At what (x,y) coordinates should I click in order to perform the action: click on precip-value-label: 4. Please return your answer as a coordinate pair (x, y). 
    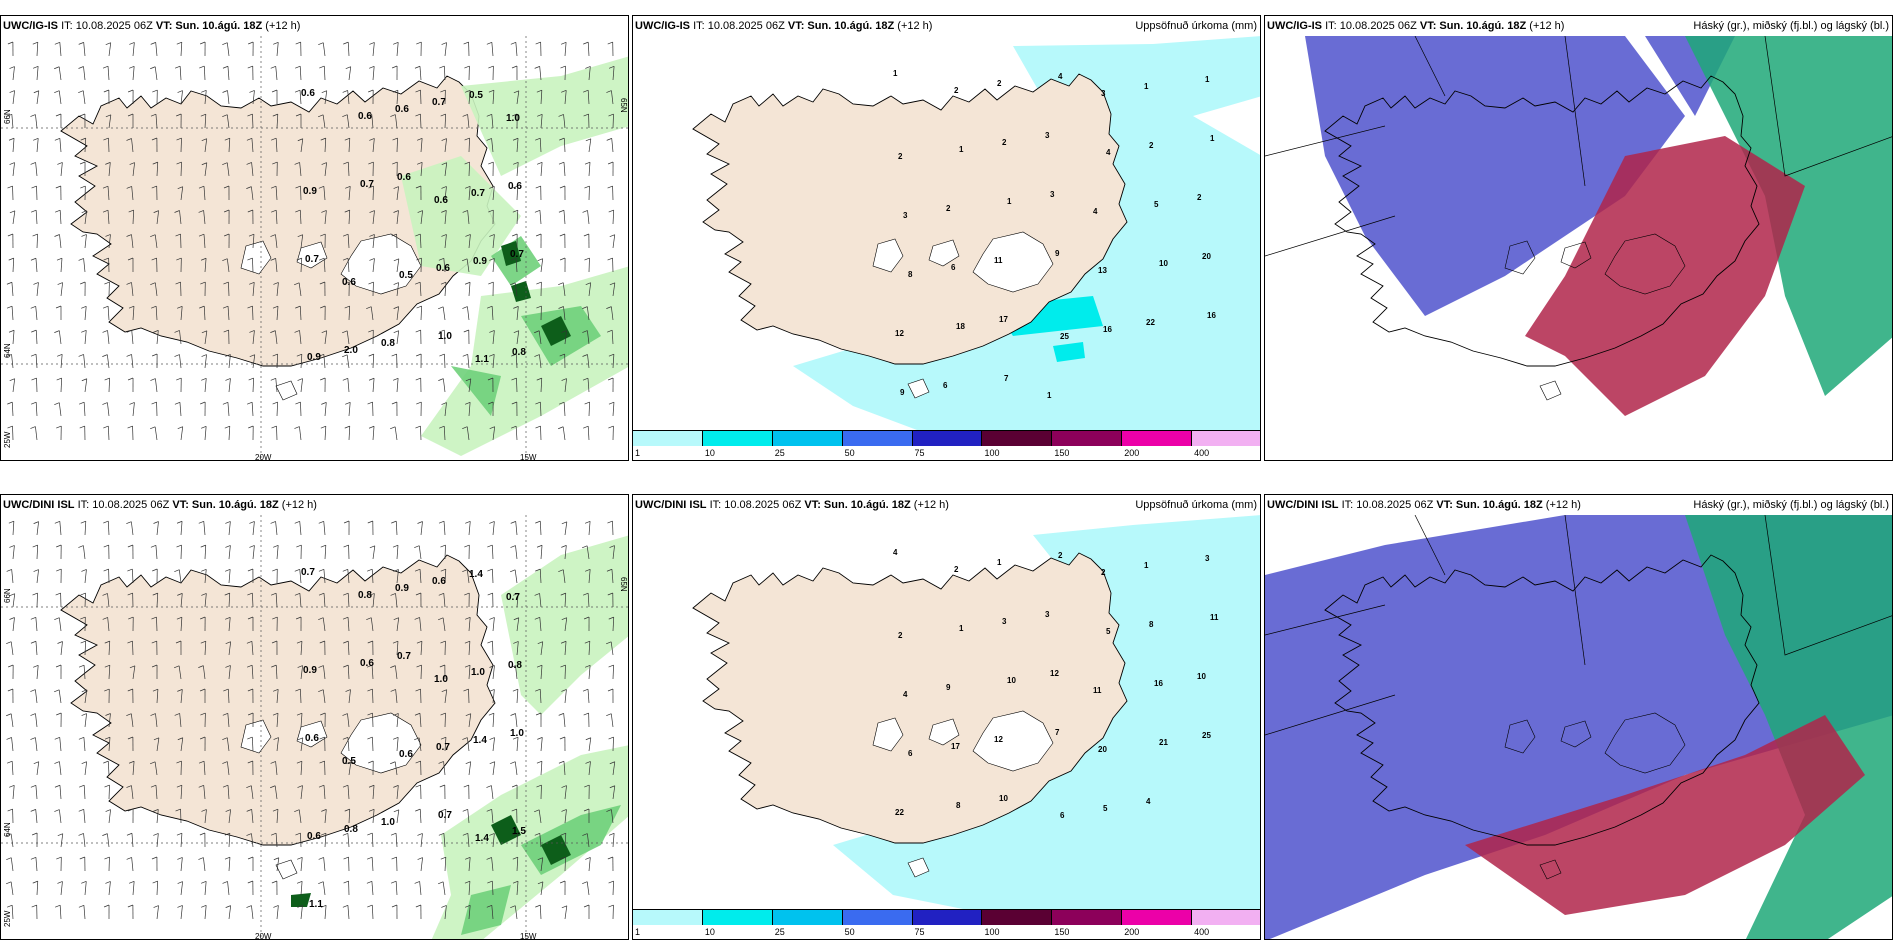
    Looking at the image, I should click on (895, 552).